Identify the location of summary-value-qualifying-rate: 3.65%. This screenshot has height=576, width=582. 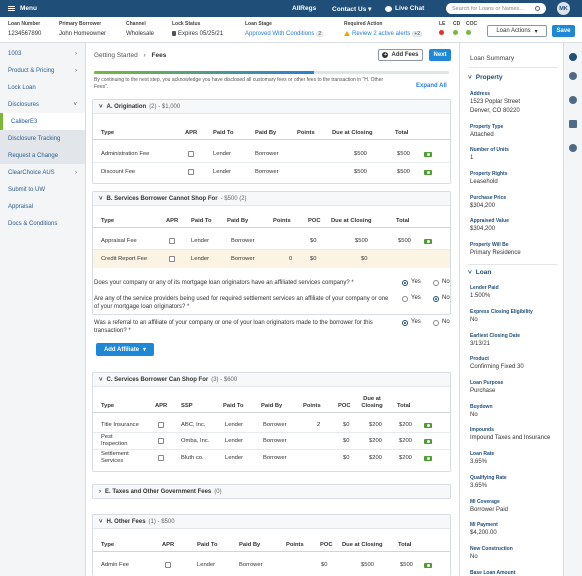
(479, 486).